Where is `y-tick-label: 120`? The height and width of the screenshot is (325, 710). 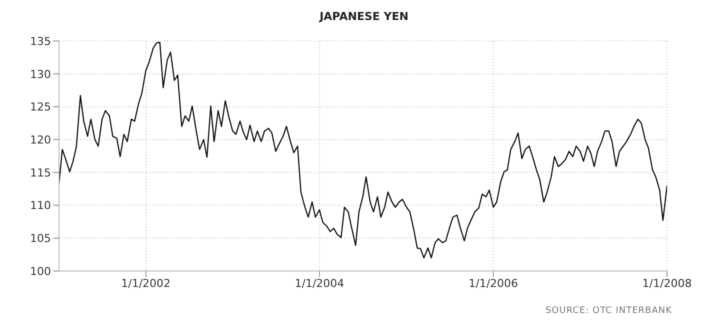
y-tick-label: 120 is located at coordinates (40, 139).